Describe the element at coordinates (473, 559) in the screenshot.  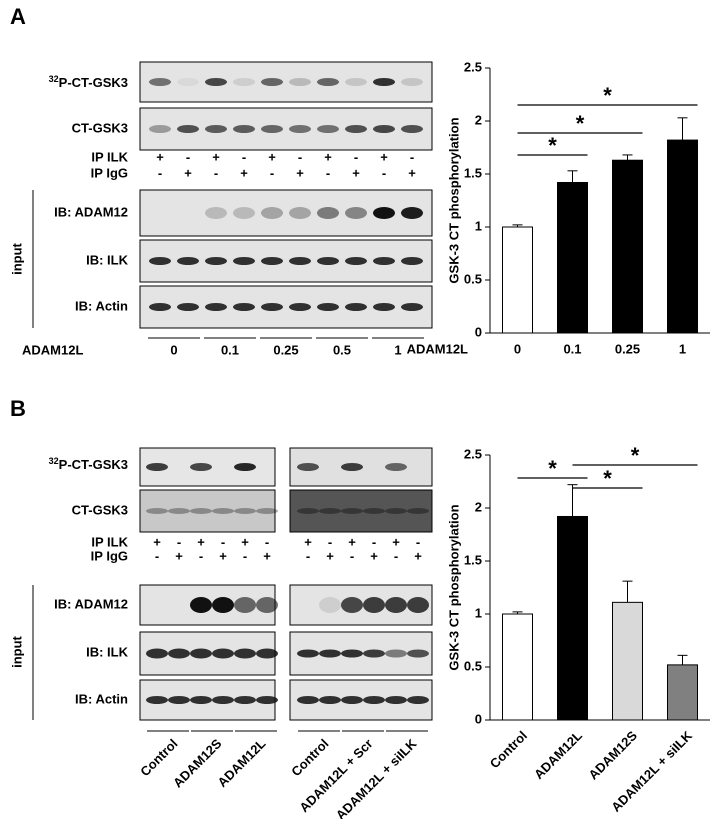
I see `y-tick-label: 1.5` at that location.